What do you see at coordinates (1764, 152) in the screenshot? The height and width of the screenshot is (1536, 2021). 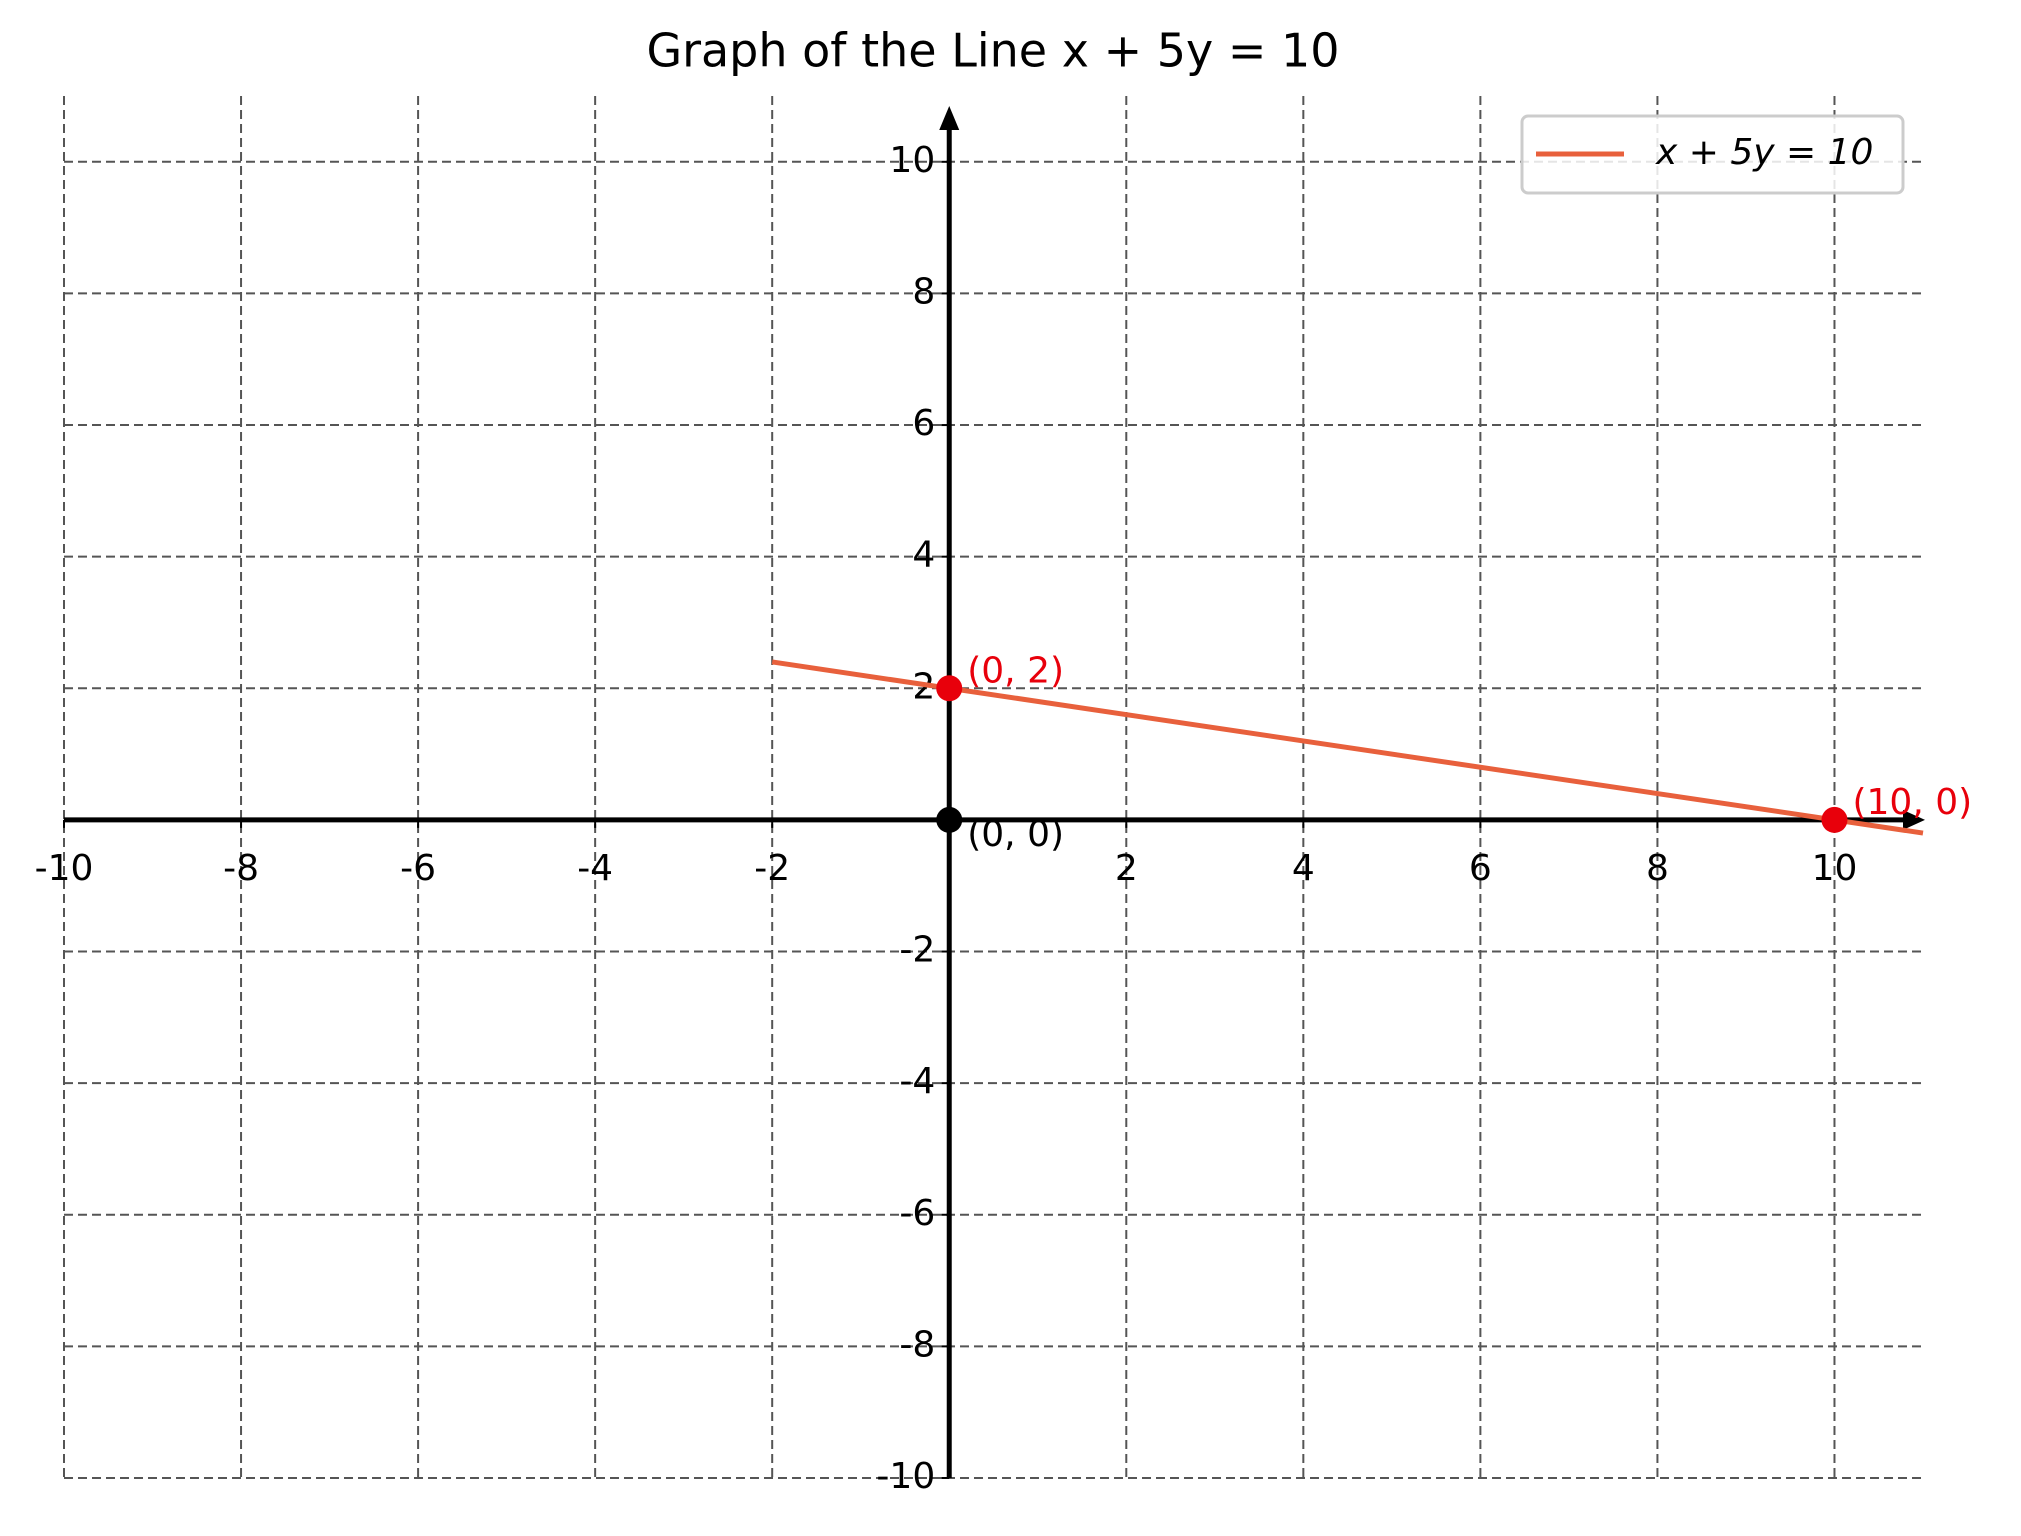 I see `legend-label: x + 5y = 10` at bounding box center [1764, 152].